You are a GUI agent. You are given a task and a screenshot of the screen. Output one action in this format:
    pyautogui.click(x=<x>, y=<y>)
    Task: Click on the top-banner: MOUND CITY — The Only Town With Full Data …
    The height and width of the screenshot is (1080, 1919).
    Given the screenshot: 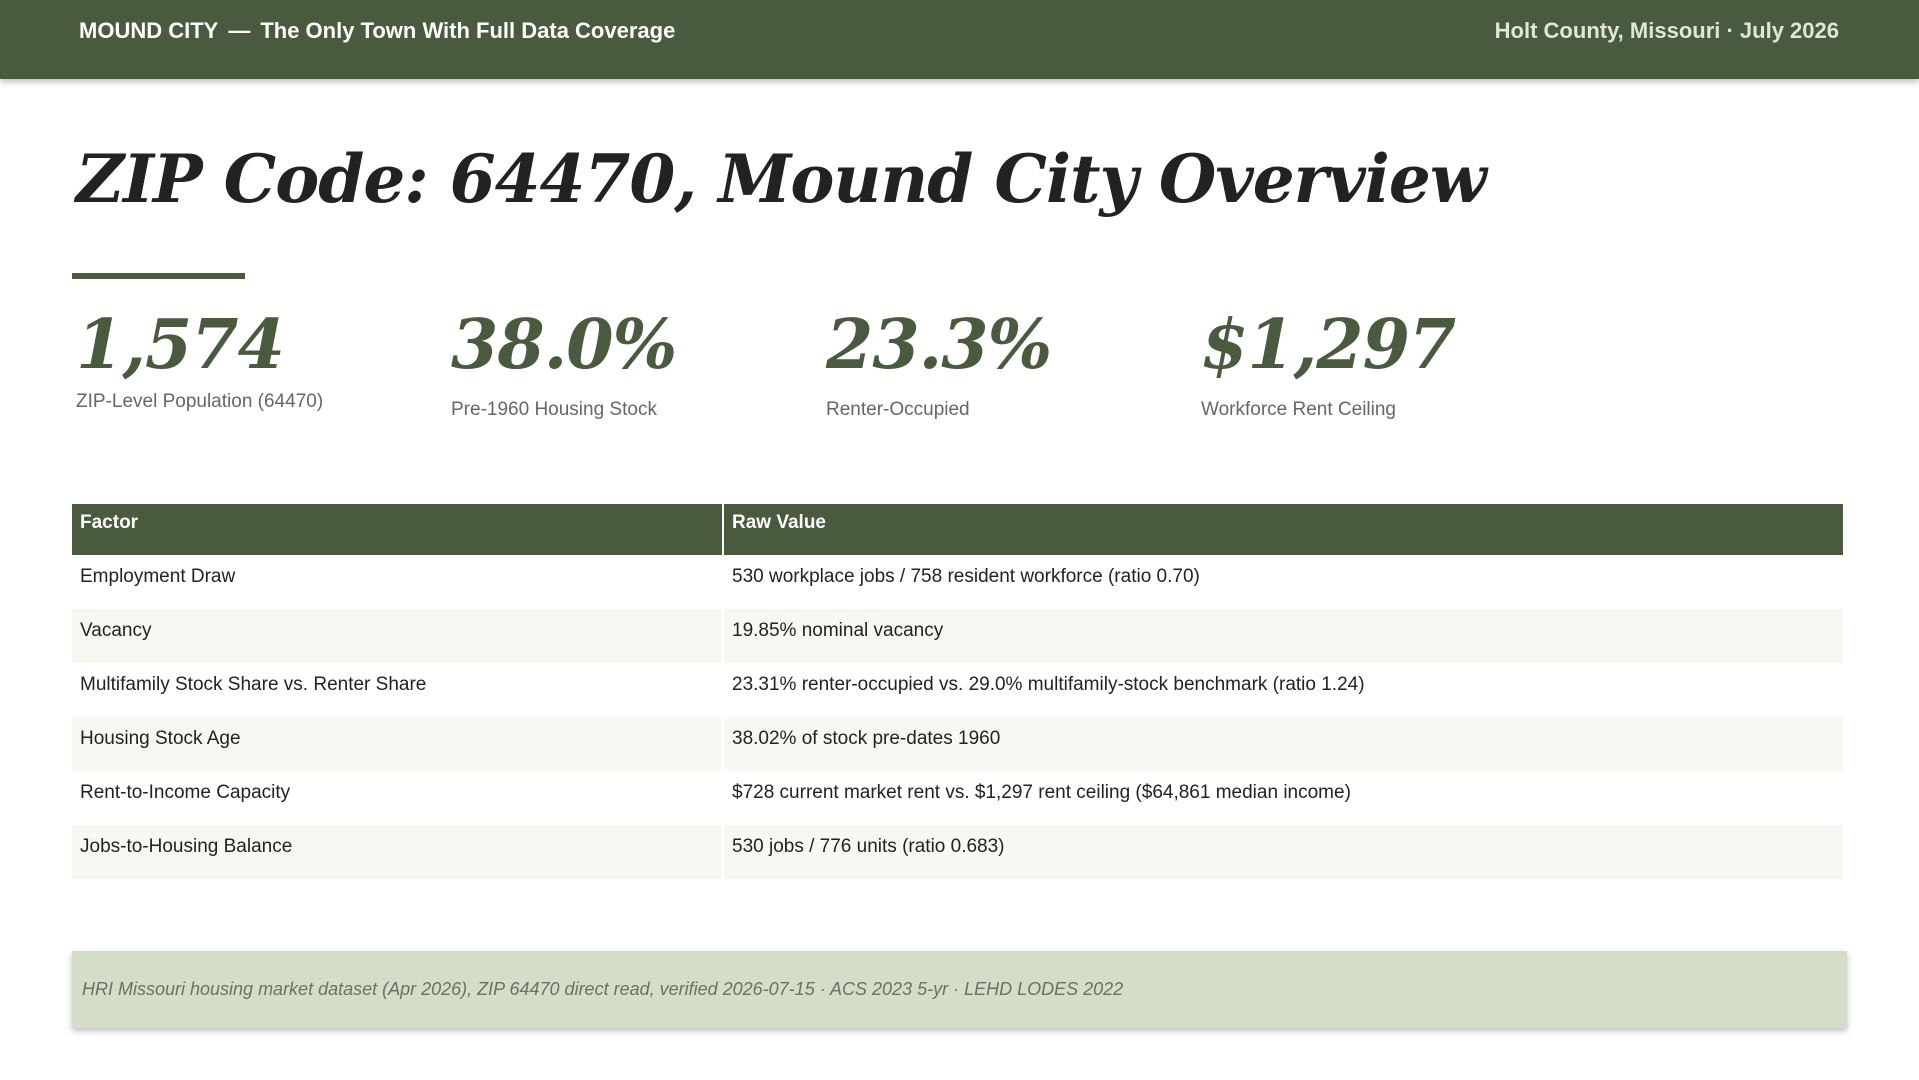 What is the action you would take?
    pyautogui.click(x=959, y=39)
    